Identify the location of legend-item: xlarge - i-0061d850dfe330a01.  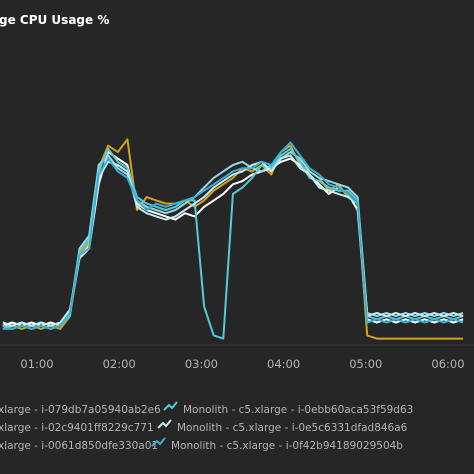
(79, 446).